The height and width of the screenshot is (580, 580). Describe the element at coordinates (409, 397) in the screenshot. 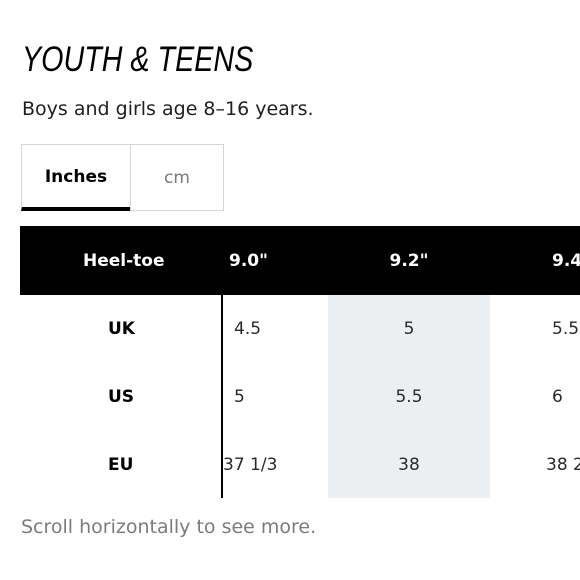

I see `table-cell-highlighted: 5.5` at that location.